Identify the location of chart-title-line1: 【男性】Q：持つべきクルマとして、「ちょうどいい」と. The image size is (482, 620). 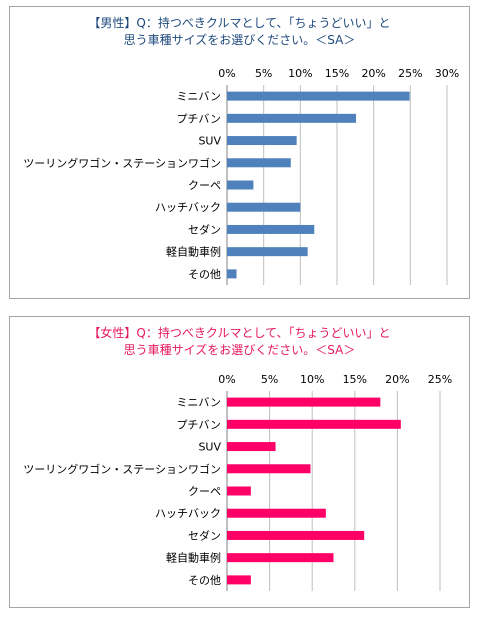
(239, 23).